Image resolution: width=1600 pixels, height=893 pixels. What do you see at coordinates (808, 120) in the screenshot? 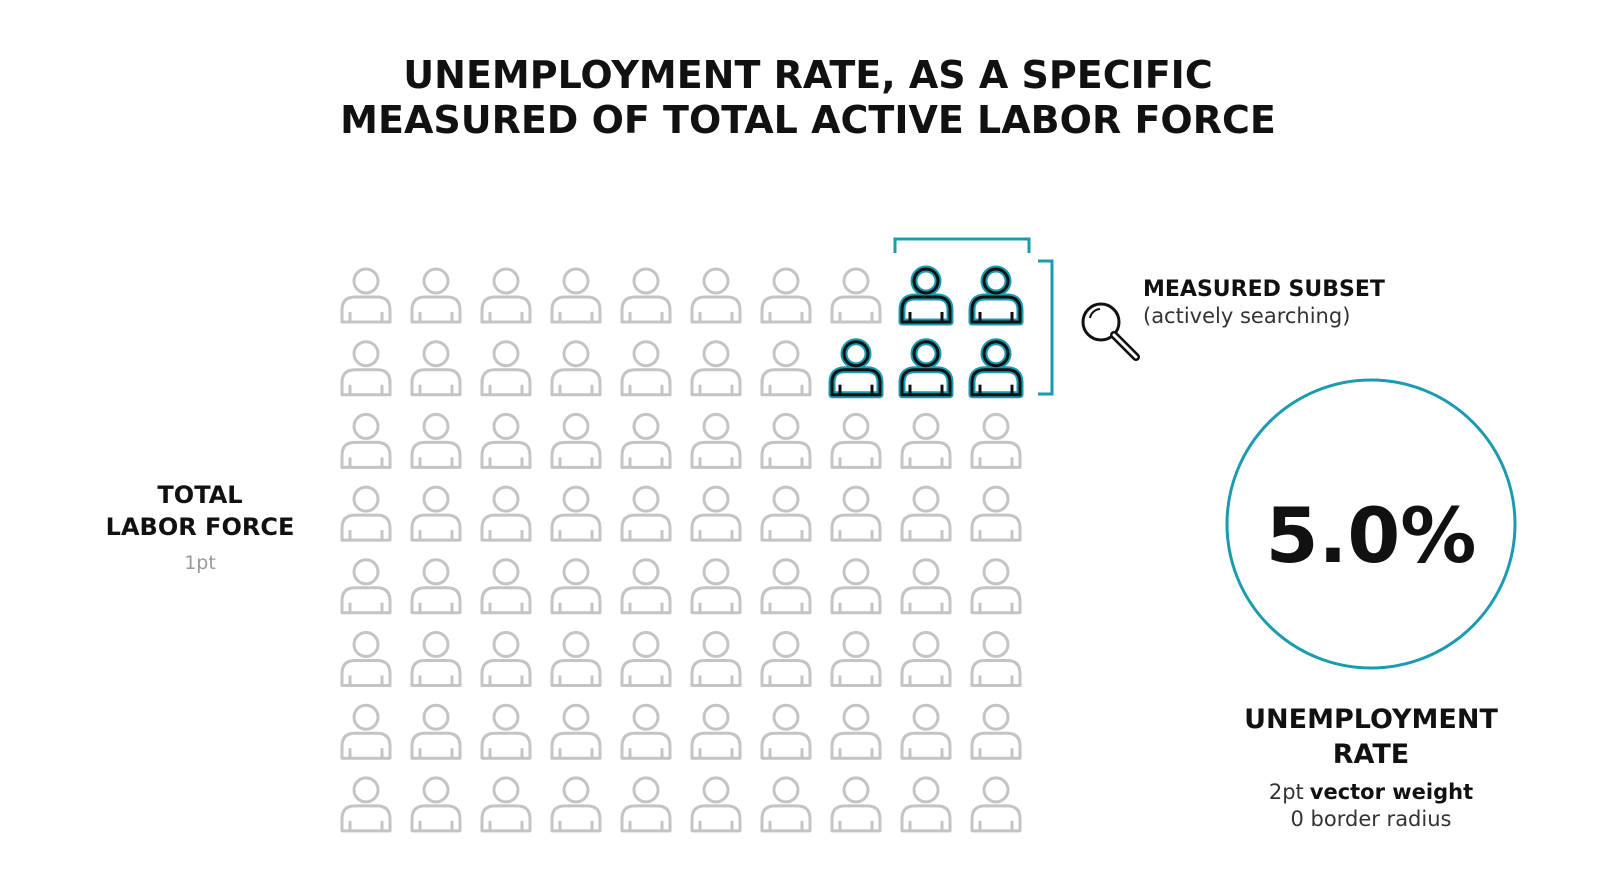
I see `title-line: MEASURED OF TOTAL ACTIVE LABOR FORCE` at bounding box center [808, 120].